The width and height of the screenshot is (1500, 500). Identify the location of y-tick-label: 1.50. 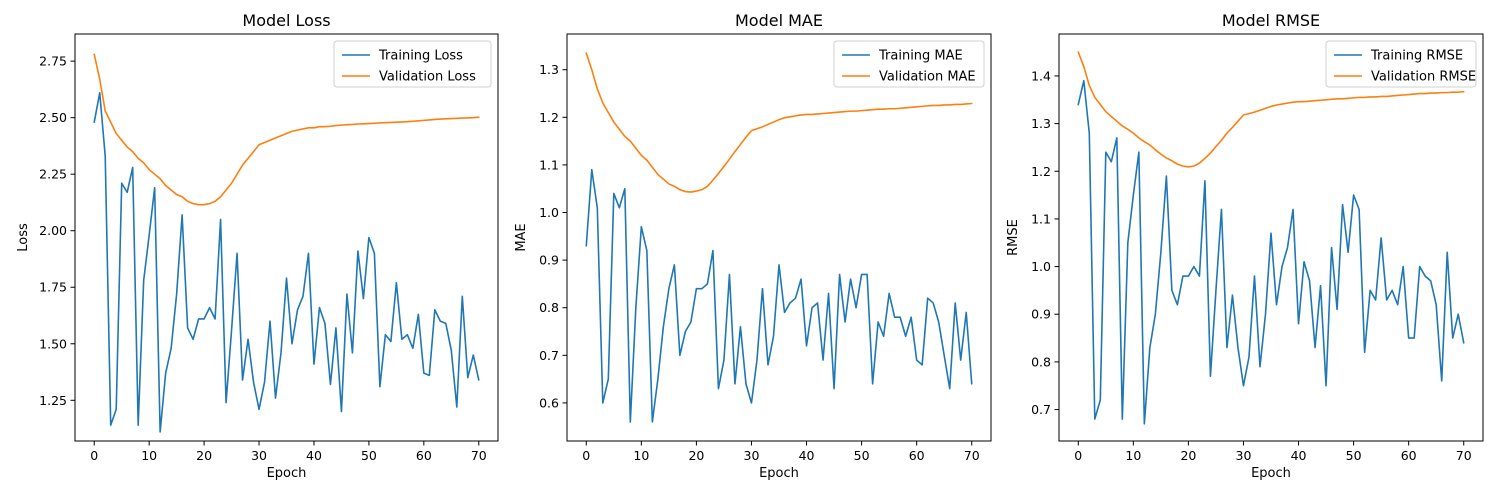
(53, 343).